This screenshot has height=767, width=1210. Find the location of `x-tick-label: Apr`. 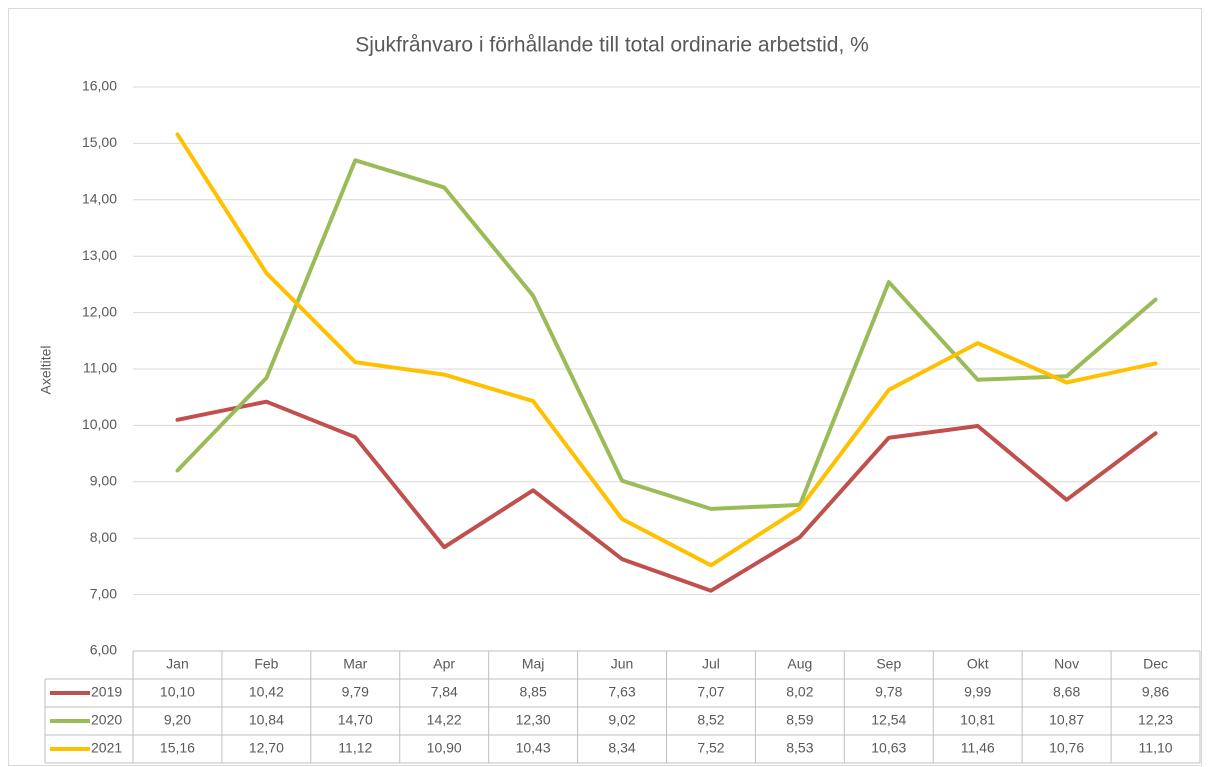

x-tick-label: Apr is located at coordinates (444, 664).